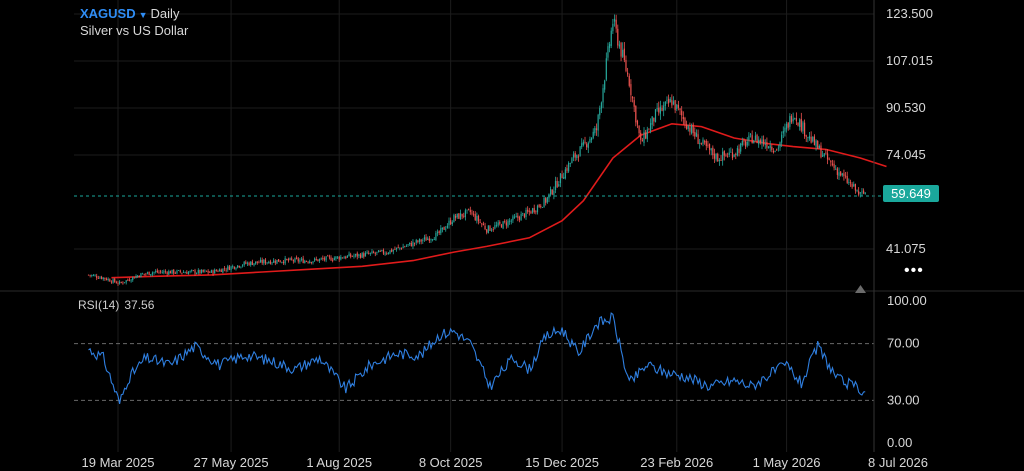  Describe the element at coordinates (909, 131) in the screenshot. I see `price-axis: 123.500 107.015 90.530 74.045 41.075` at that location.